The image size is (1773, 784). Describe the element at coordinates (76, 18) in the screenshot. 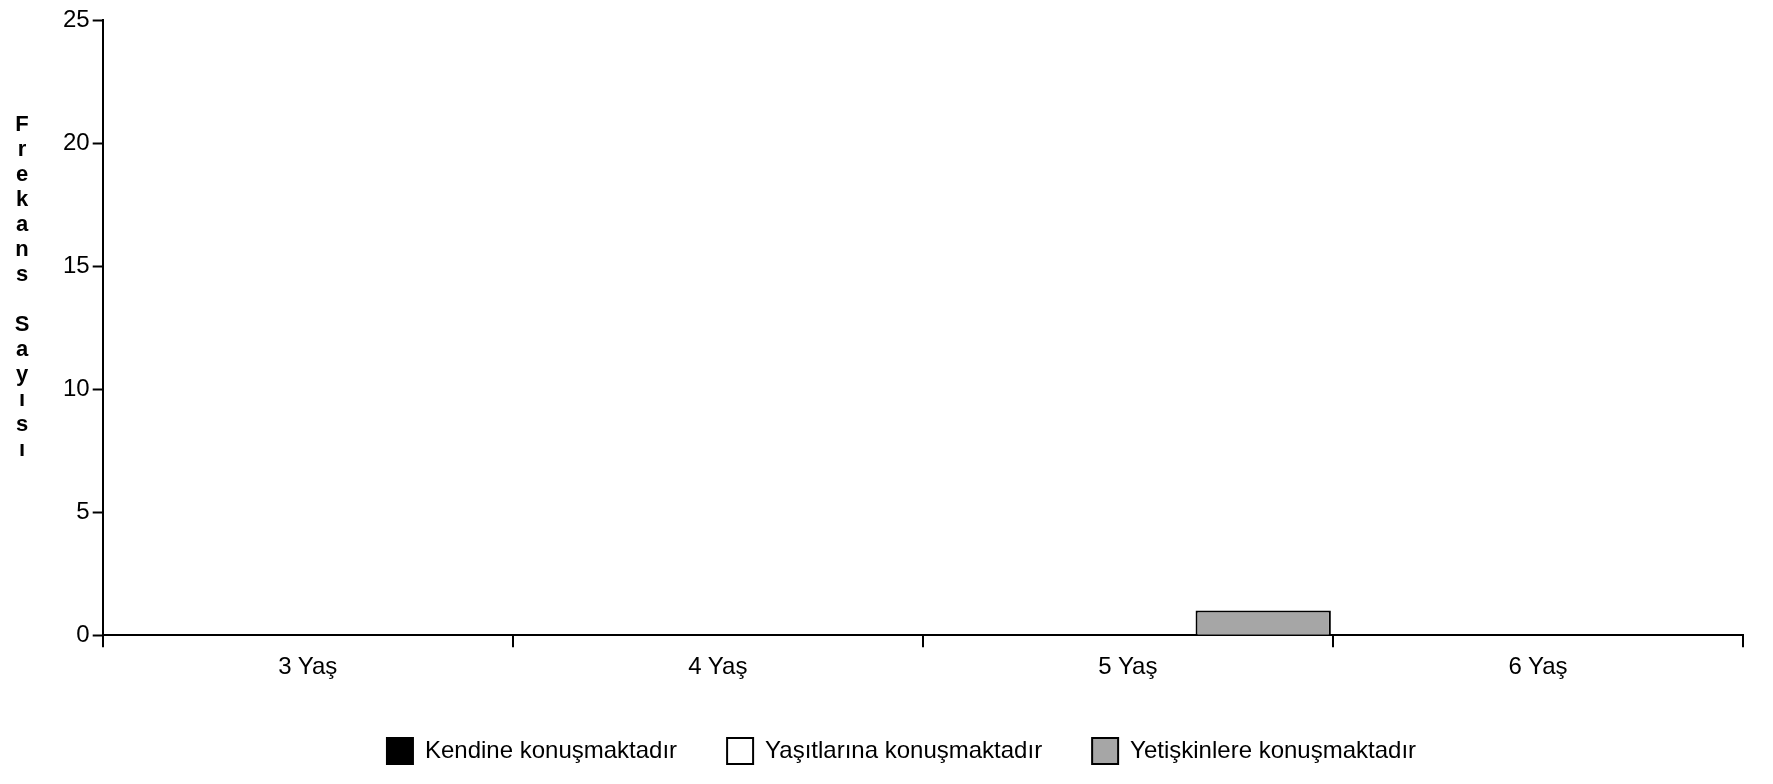

I see `y-tick-label: 25` at that location.